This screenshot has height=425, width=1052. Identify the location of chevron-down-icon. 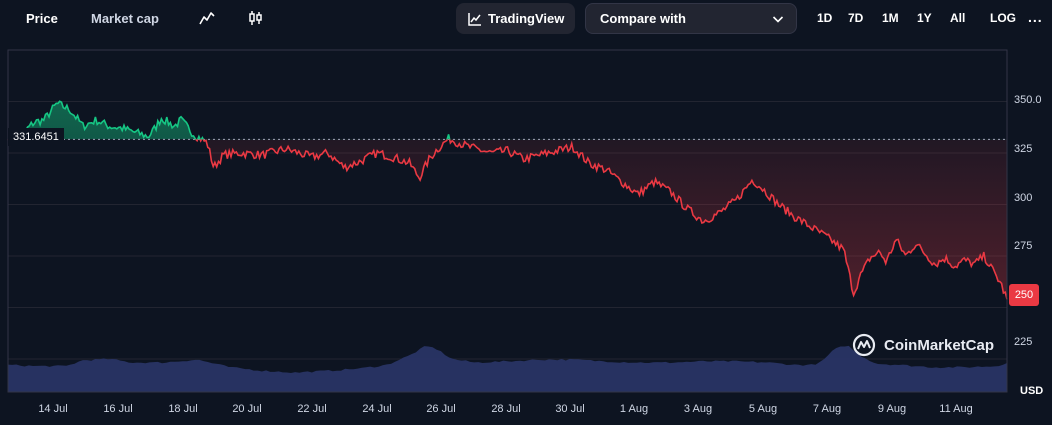
(778, 19).